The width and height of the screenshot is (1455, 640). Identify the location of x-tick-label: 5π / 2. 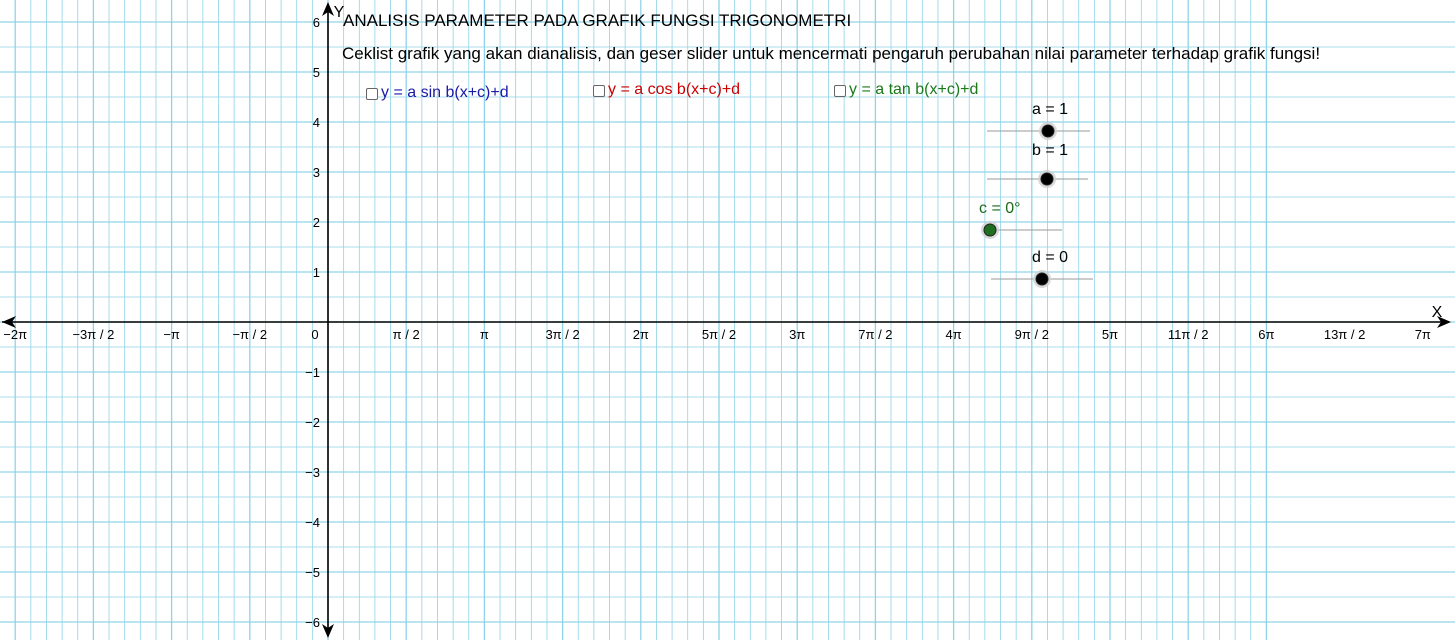
(719, 334).